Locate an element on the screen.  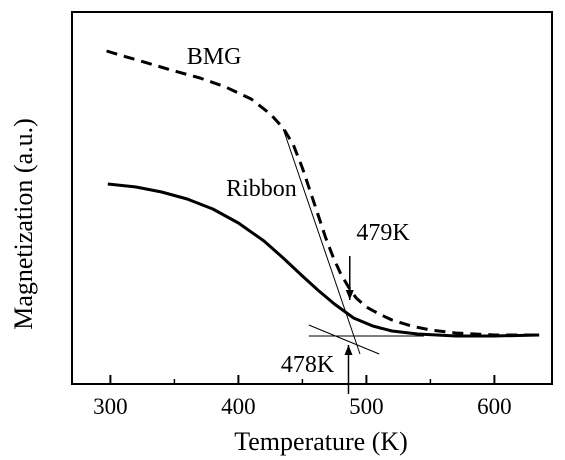
annotation-479k: 479K is located at coordinates (383, 233).